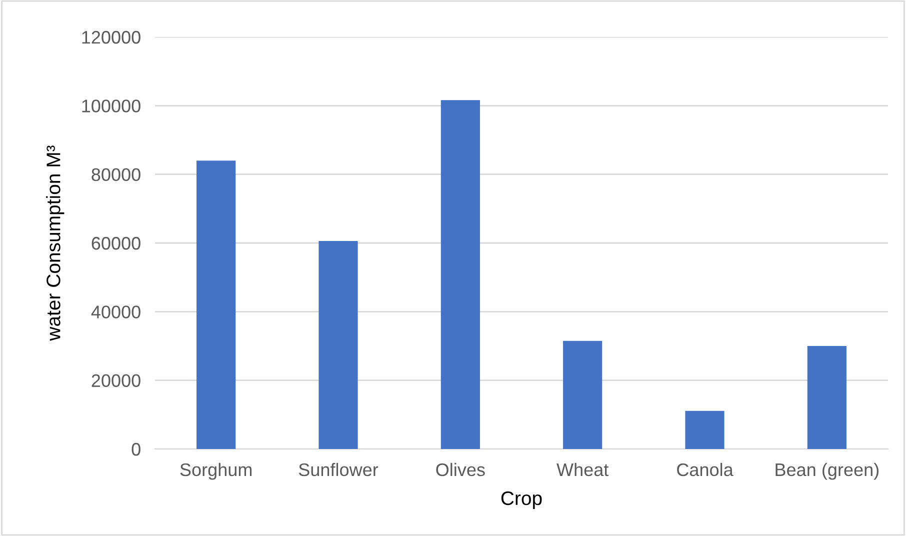  Describe the element at coordinates (582, 469) in the screenshot. I see `x-tick-label: Wheat` at that location.